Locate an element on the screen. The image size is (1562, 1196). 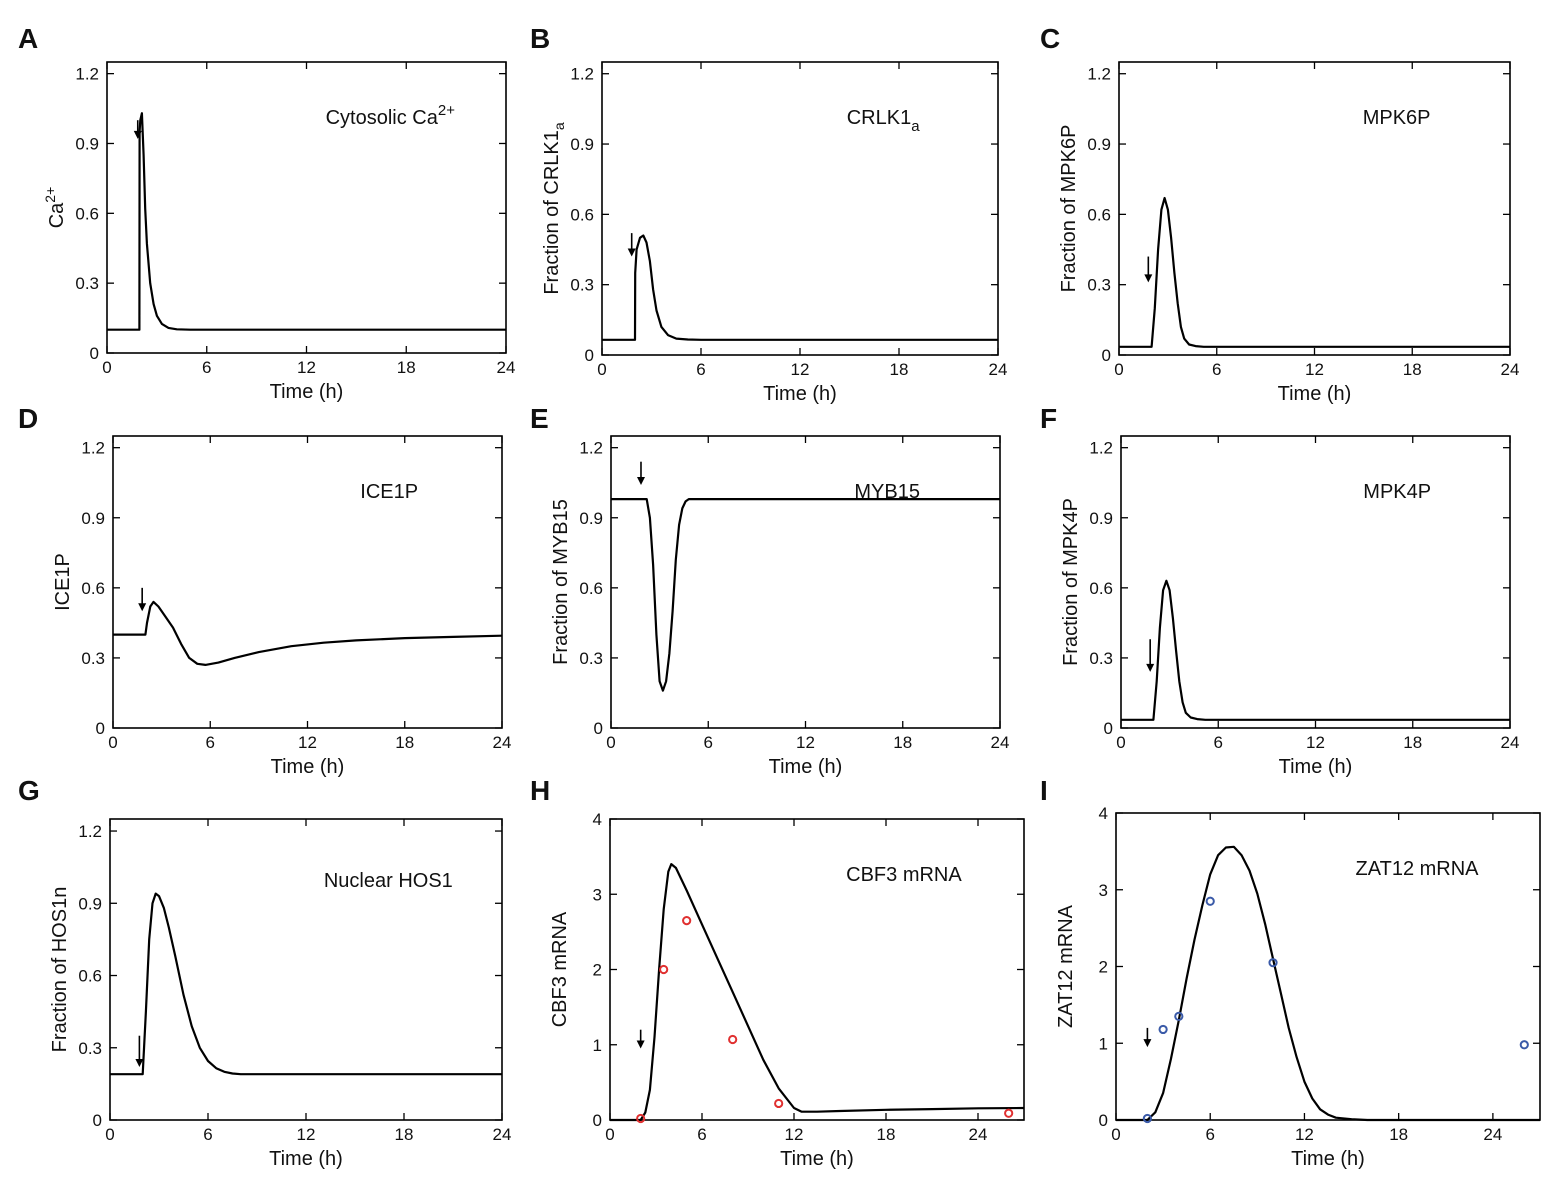
plot-frame is located at coordinates (800, 208).